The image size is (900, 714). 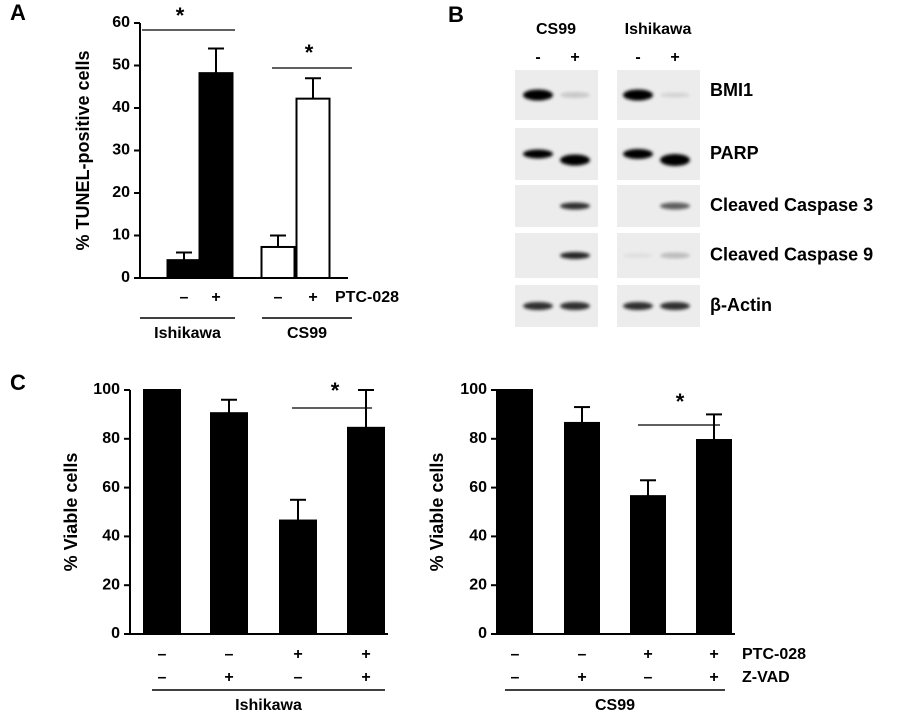 What do you see at coordinates (766, 677) in the screenshot?
I see `row-name: Z-VAD` at bounding box center [766, 677].